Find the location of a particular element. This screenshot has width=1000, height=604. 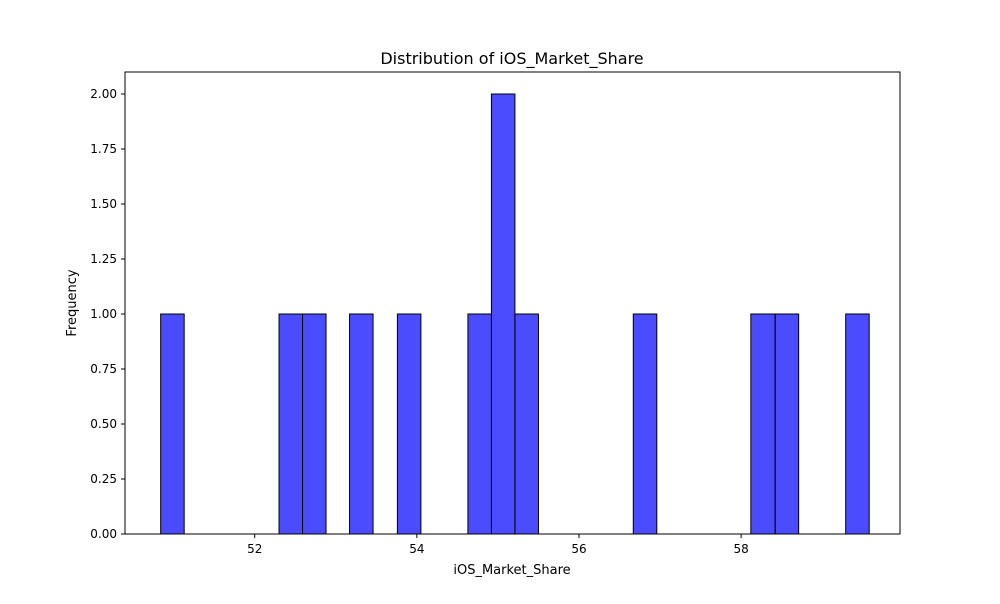

y-tick-label: 1.25 is located at coordinates (103, 259).